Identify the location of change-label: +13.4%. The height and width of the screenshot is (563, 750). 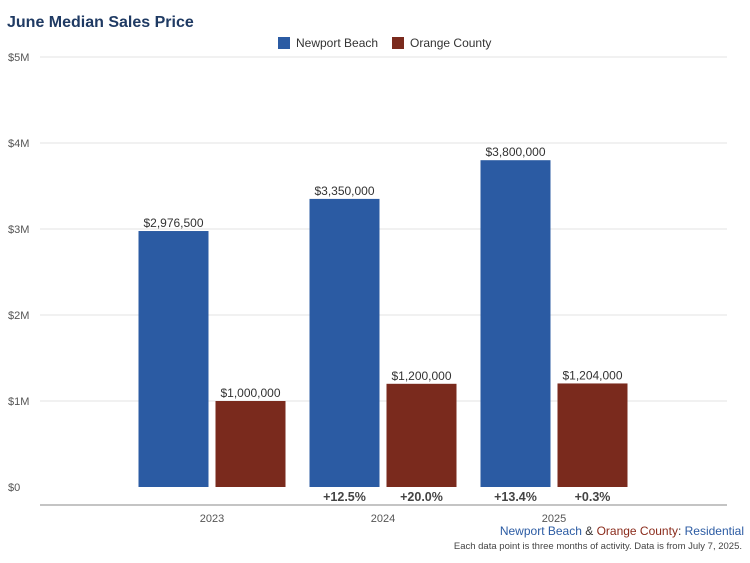
(515, 497).